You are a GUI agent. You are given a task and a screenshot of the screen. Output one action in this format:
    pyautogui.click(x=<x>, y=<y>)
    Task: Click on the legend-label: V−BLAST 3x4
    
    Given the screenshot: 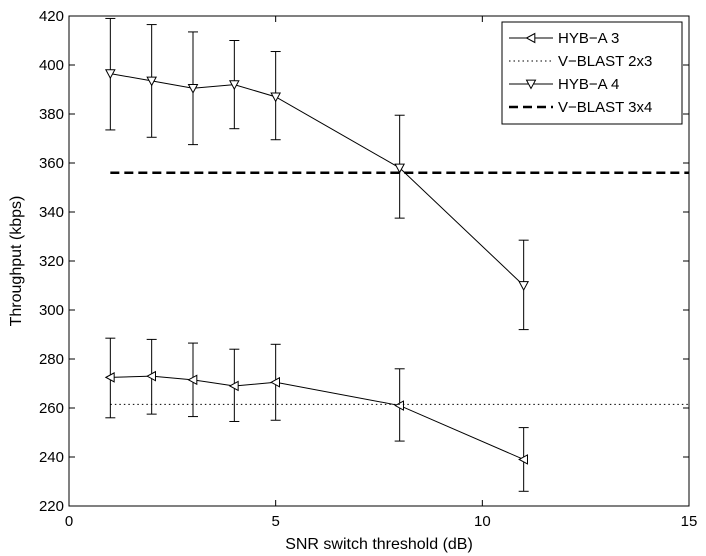 What is the action you would take?
    pyautogui.click(x=605, y=107)
    